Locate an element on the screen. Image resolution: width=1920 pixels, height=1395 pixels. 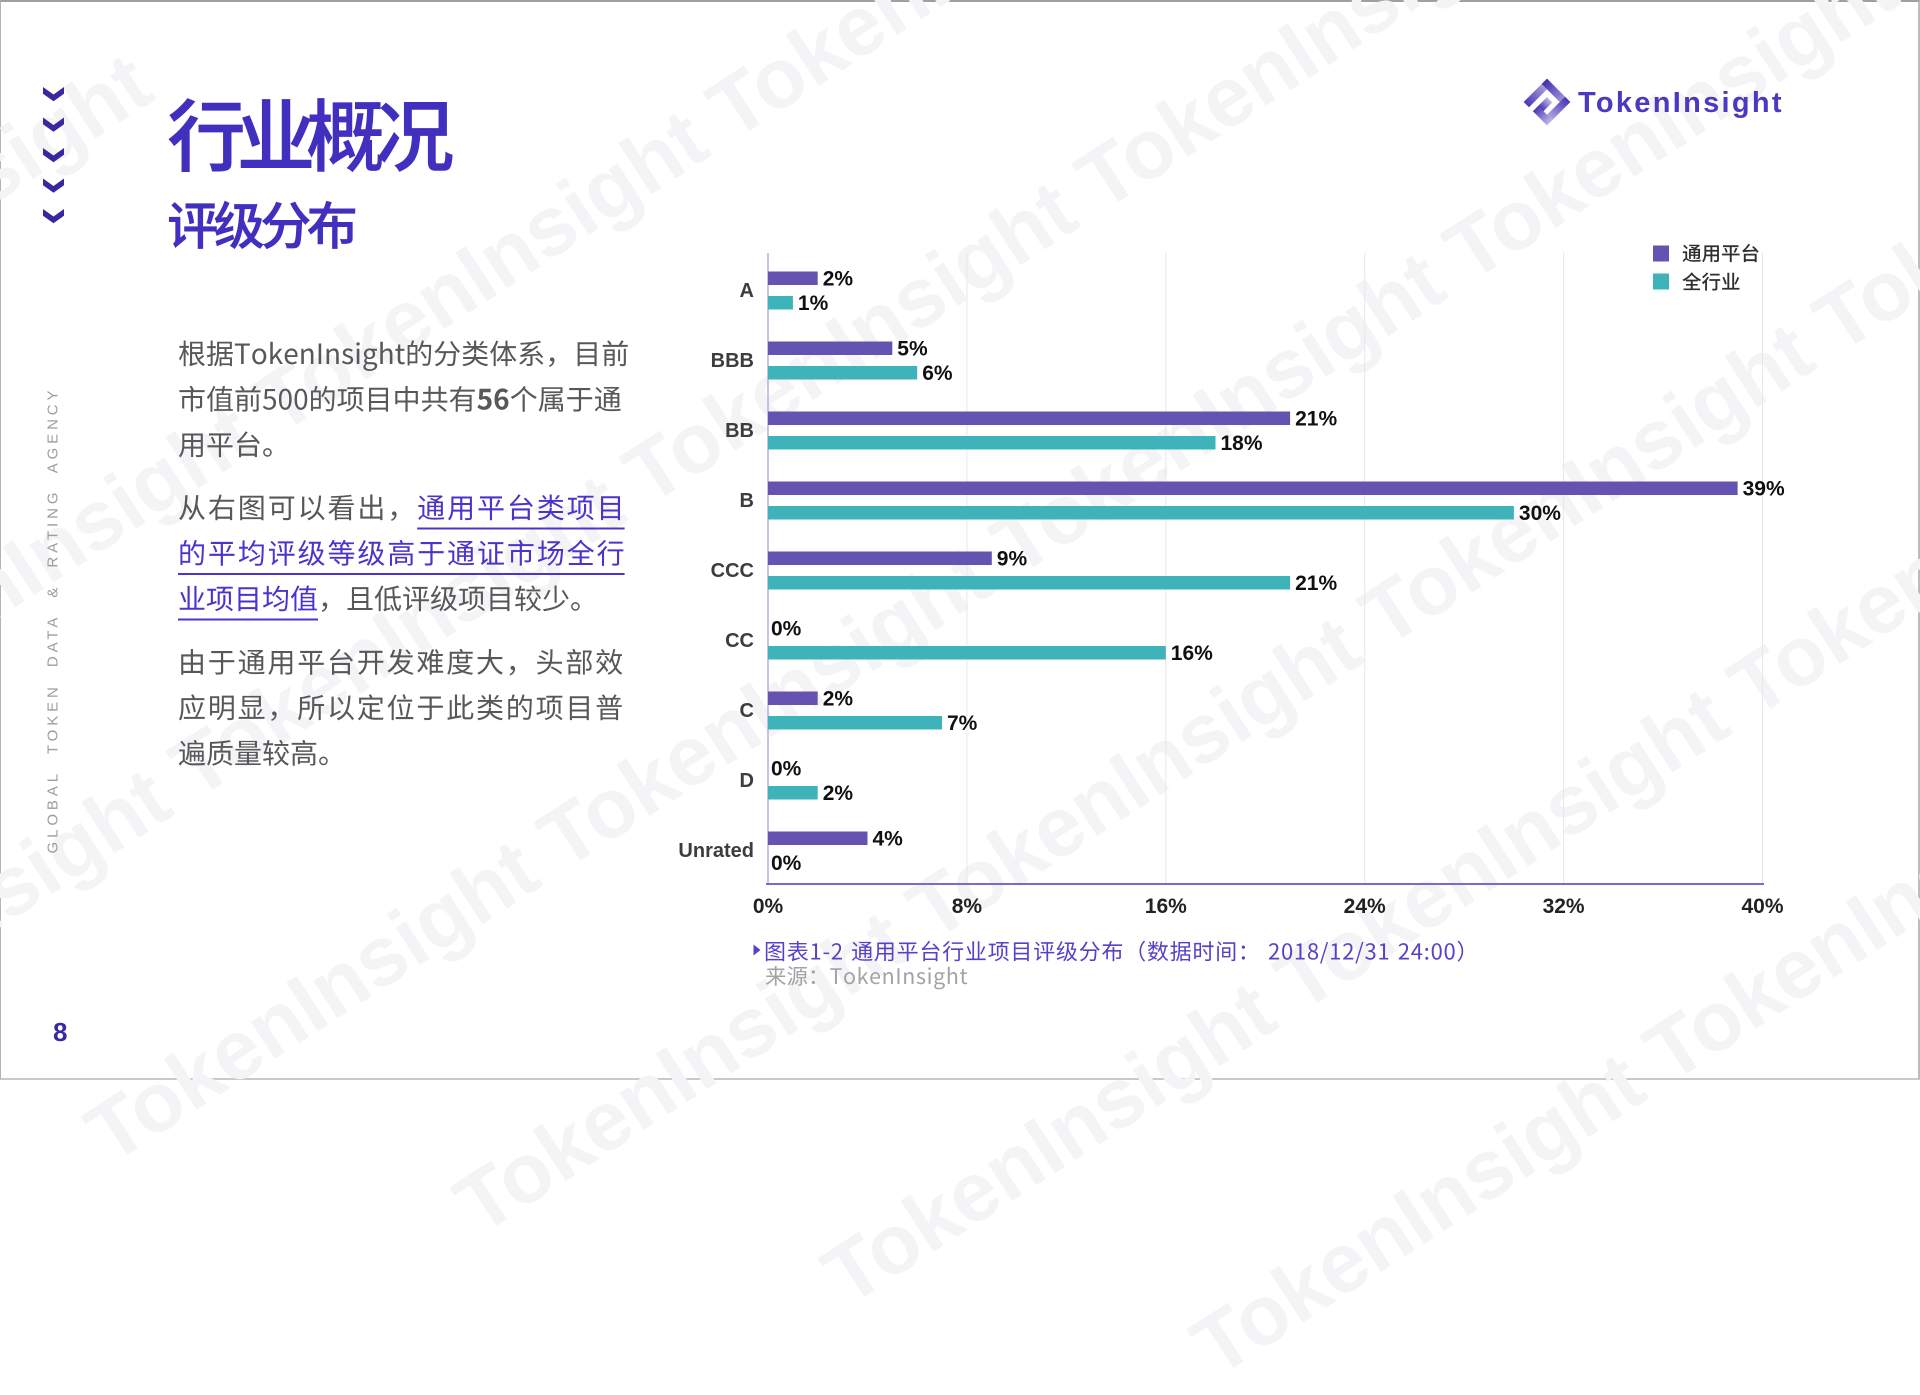
svg-text: 8% is located at coordinates (967, 906).